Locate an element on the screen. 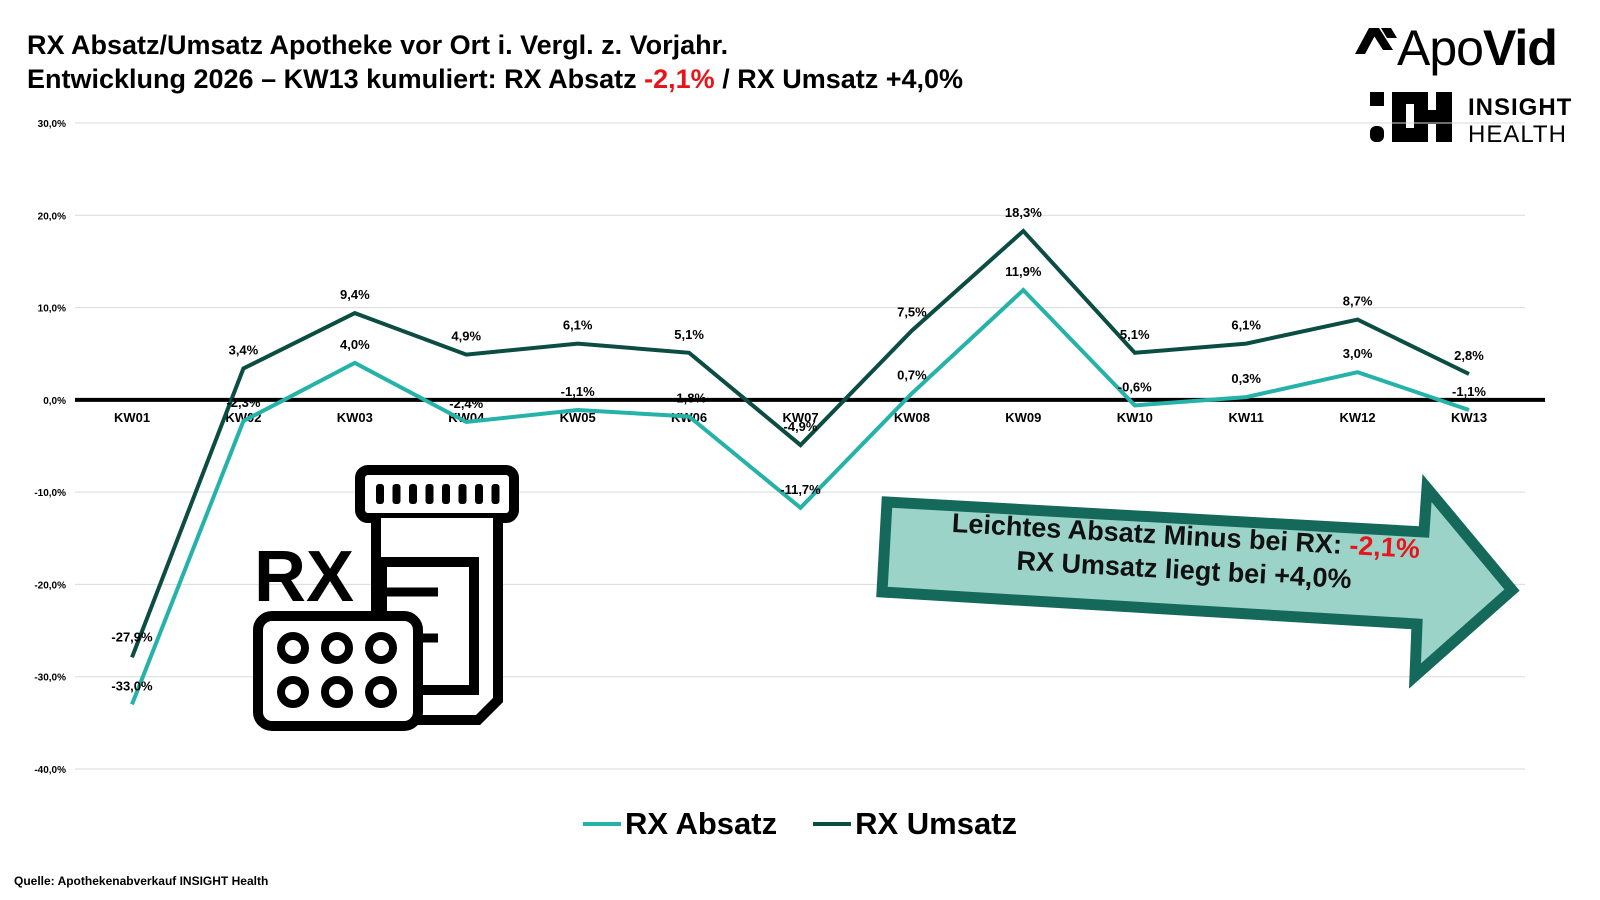 This screenshot has width=1600, height=900. apovid-wordmark-light: Apo is located at coordinates (1440, 48).